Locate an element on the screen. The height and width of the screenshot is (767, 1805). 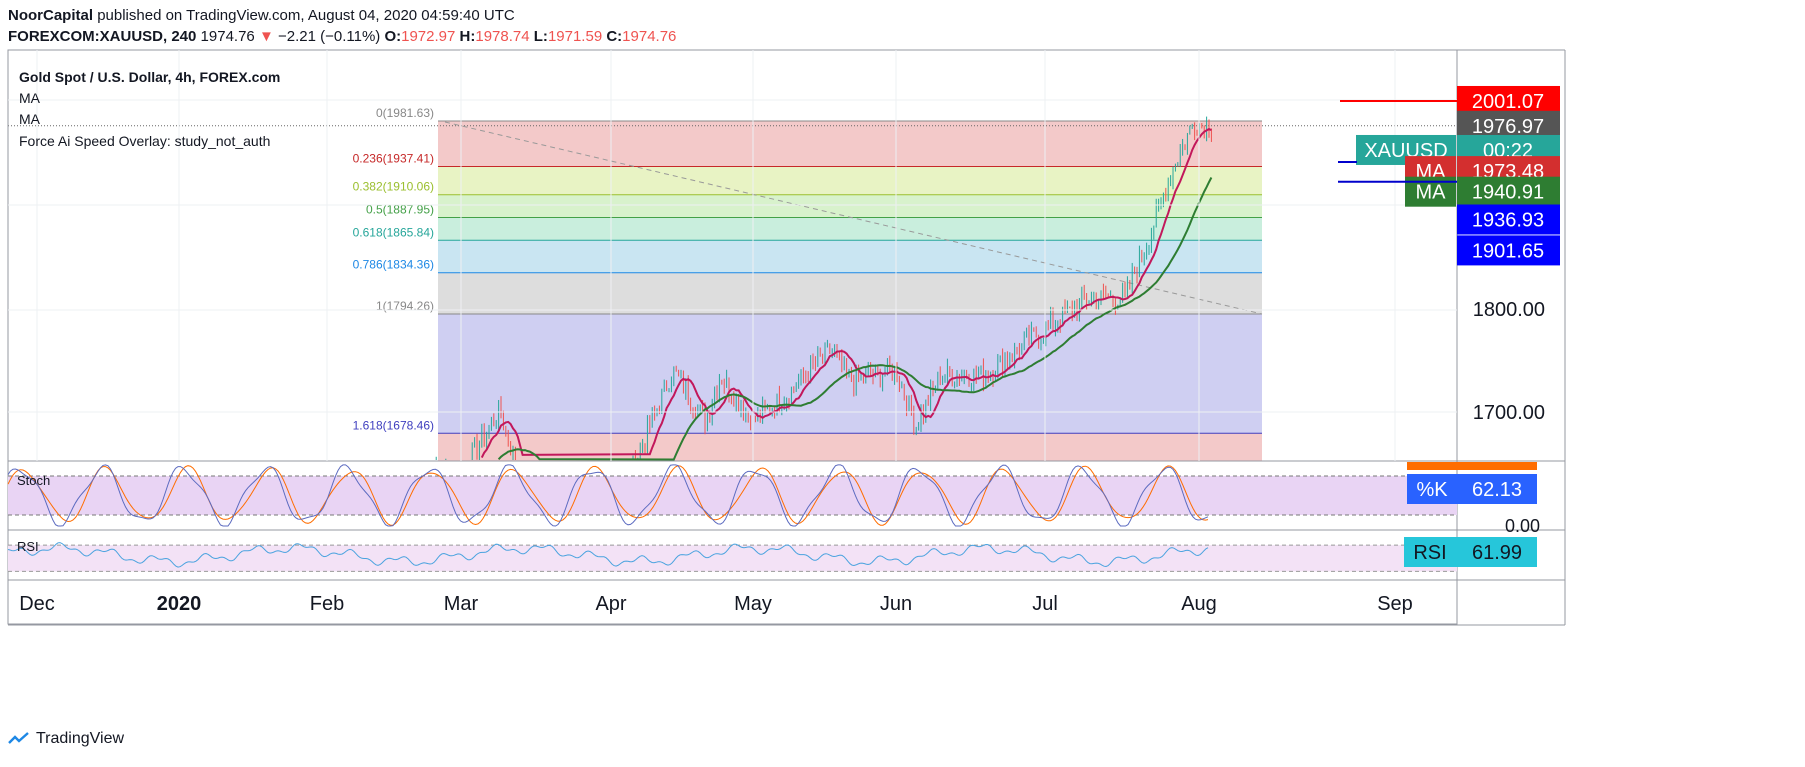
rsi-value: 61.99 is located at coordinates (1497, 553).